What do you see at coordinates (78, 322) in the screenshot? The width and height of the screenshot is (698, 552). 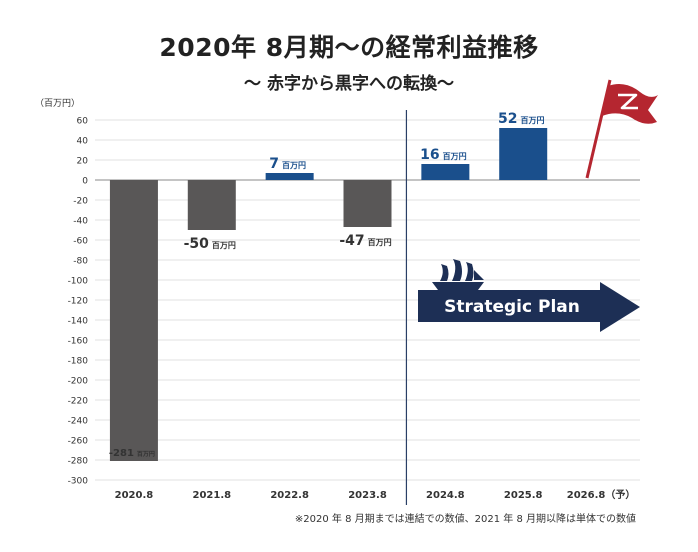 I see `y-tick-label: -140` at bounding box center [78, 322].